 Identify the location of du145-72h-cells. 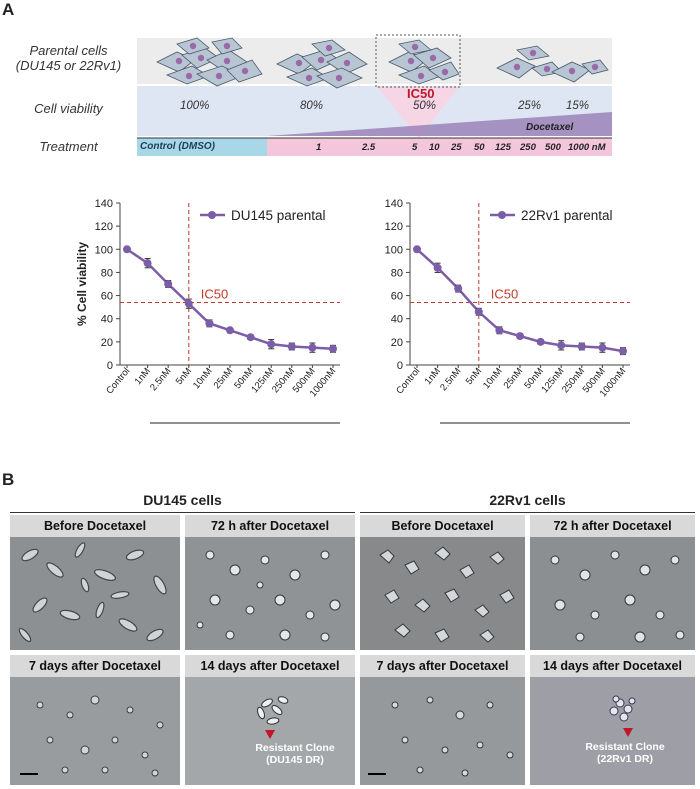
(268, 596).